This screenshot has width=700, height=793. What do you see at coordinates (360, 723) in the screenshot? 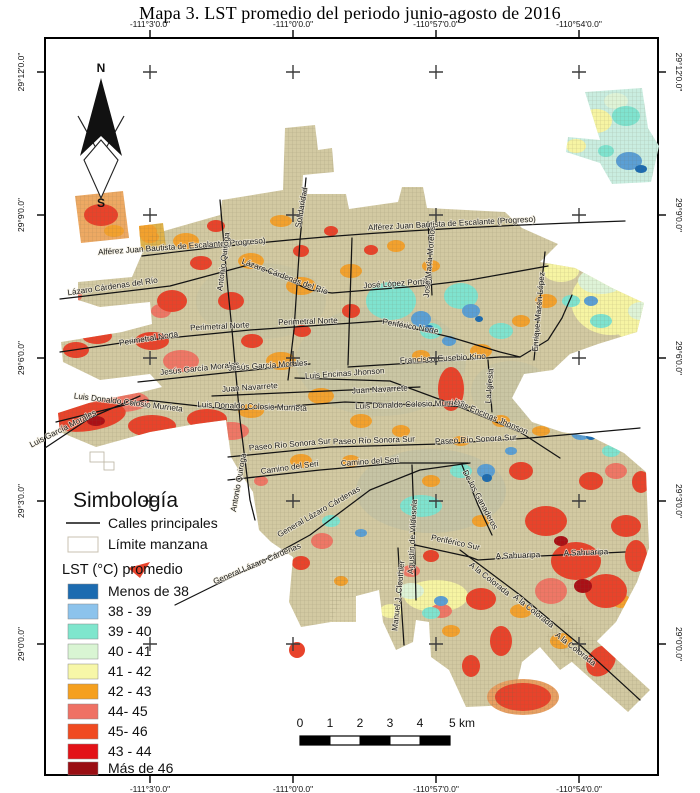
I see `scalebar-label-2: 2` at bounding box center [360, 723].